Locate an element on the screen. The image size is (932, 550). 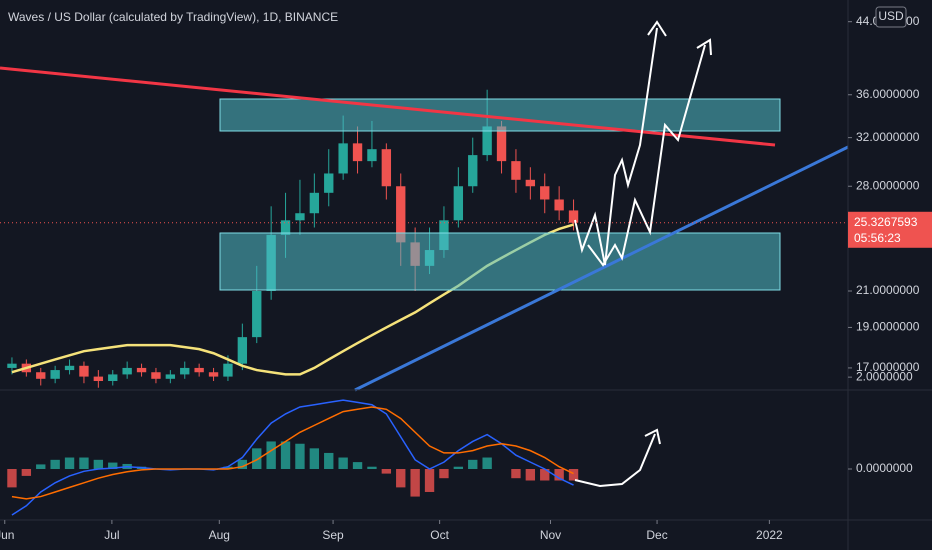
signal-line is located at coordinates (292, 453).